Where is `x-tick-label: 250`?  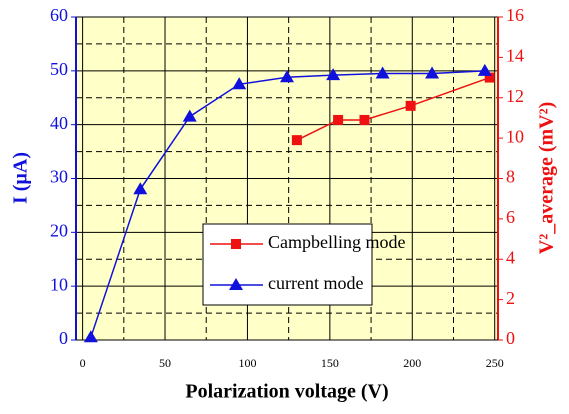
x-tick-label: 250 is located at coordinates (495, 363).